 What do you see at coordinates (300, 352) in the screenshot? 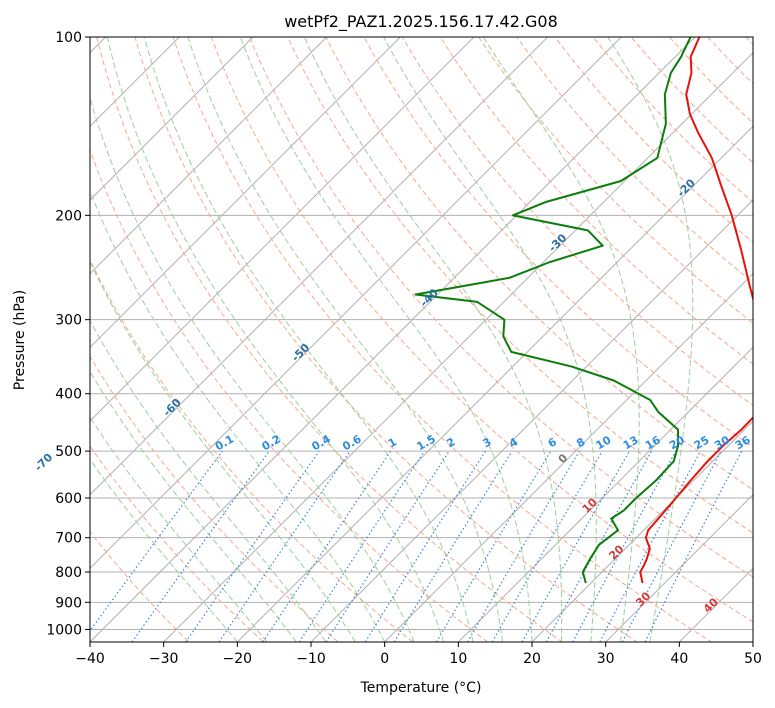
I see `dry-adiabat-label: -50` at bounding box center [300, 352].